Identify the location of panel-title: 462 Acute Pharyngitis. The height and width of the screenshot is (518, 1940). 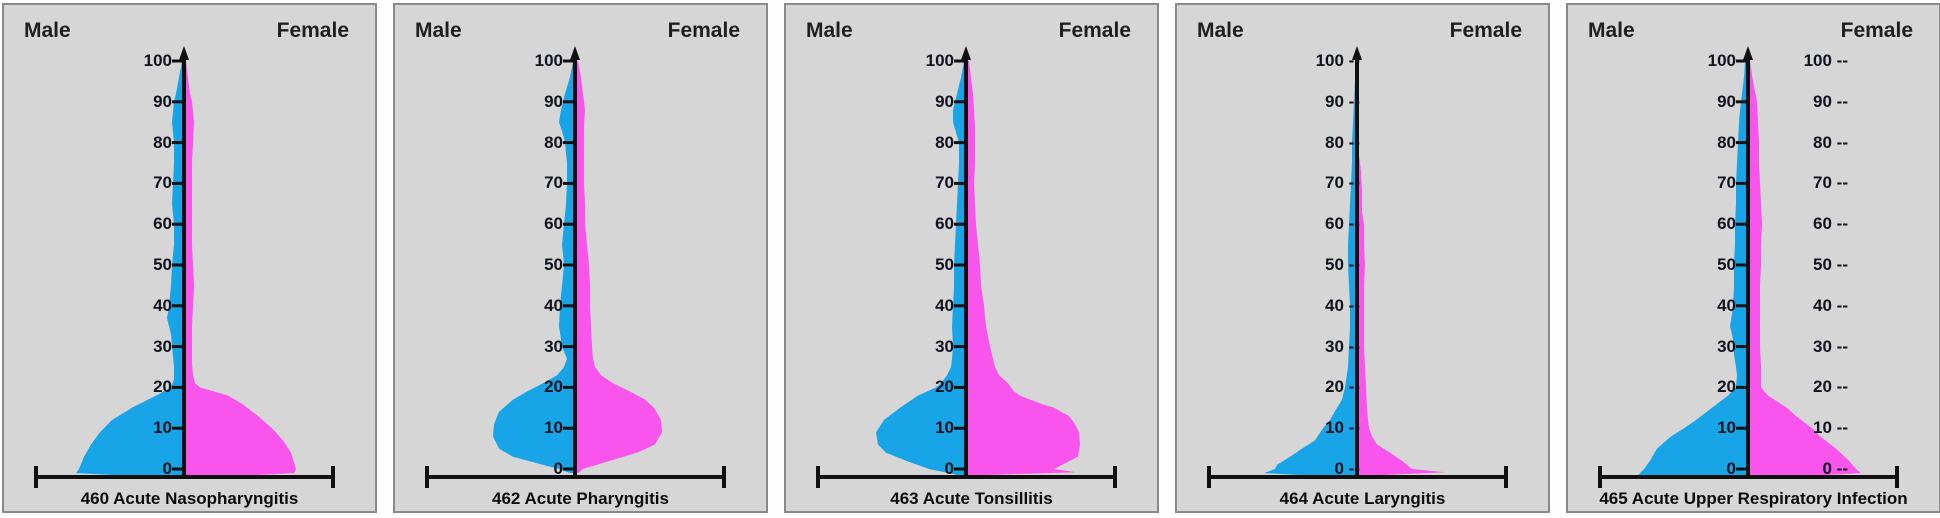
(580, 498).